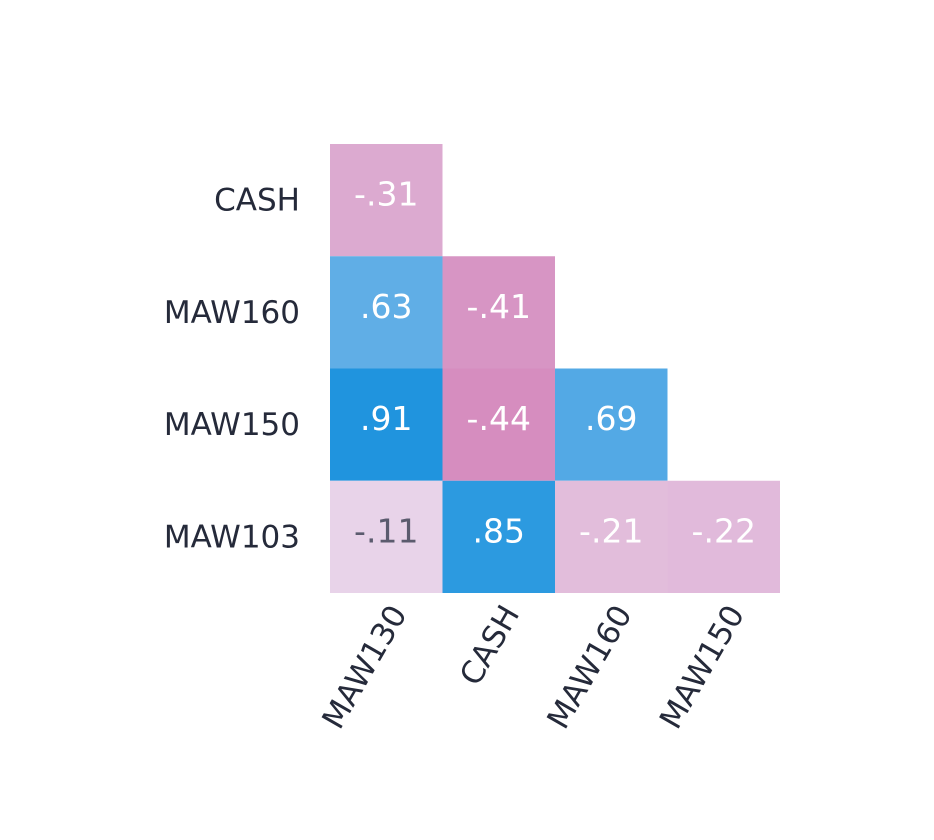 The width and height of the screenshot is (934, 840). Describe the element at coordinates (611, 530) in the screenshot. I see `cell-label: -.21` at that location.